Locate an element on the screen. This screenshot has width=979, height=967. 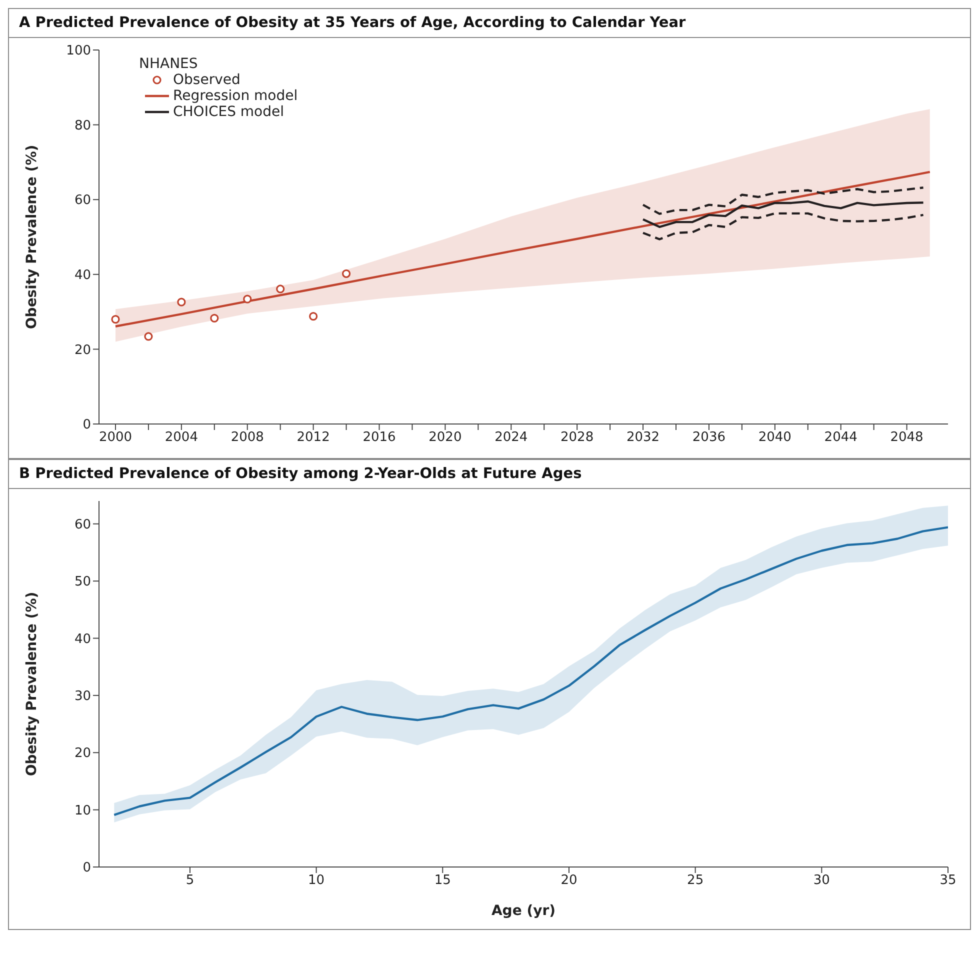
x-tick-label: 2028 is located at coordinates (577, 438).